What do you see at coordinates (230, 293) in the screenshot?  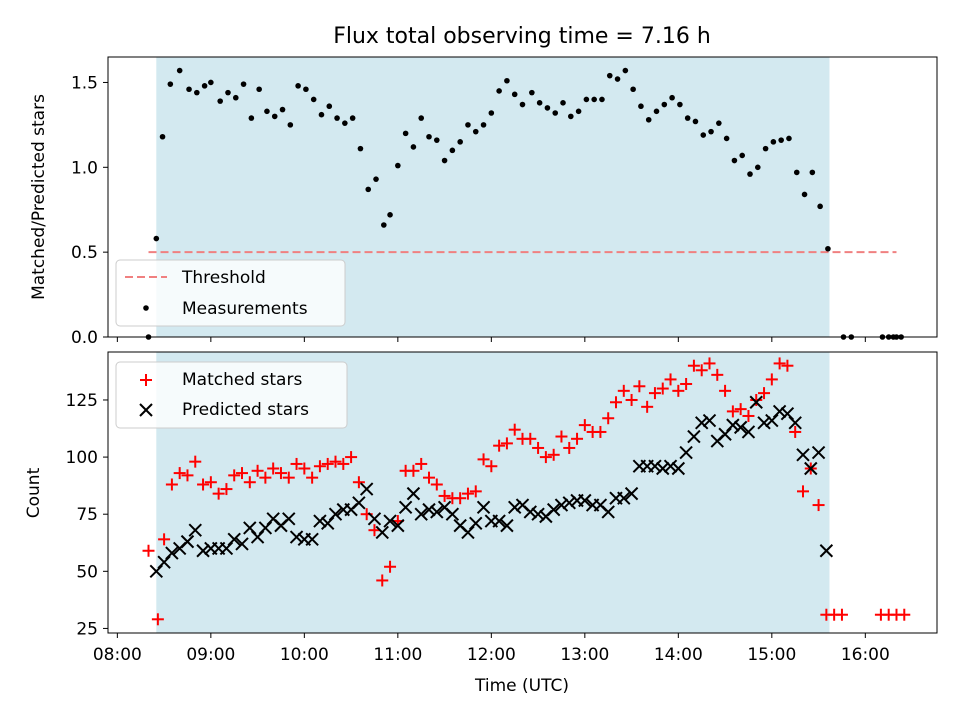 I see `top-legend-box` at bounding box center [230, 293].